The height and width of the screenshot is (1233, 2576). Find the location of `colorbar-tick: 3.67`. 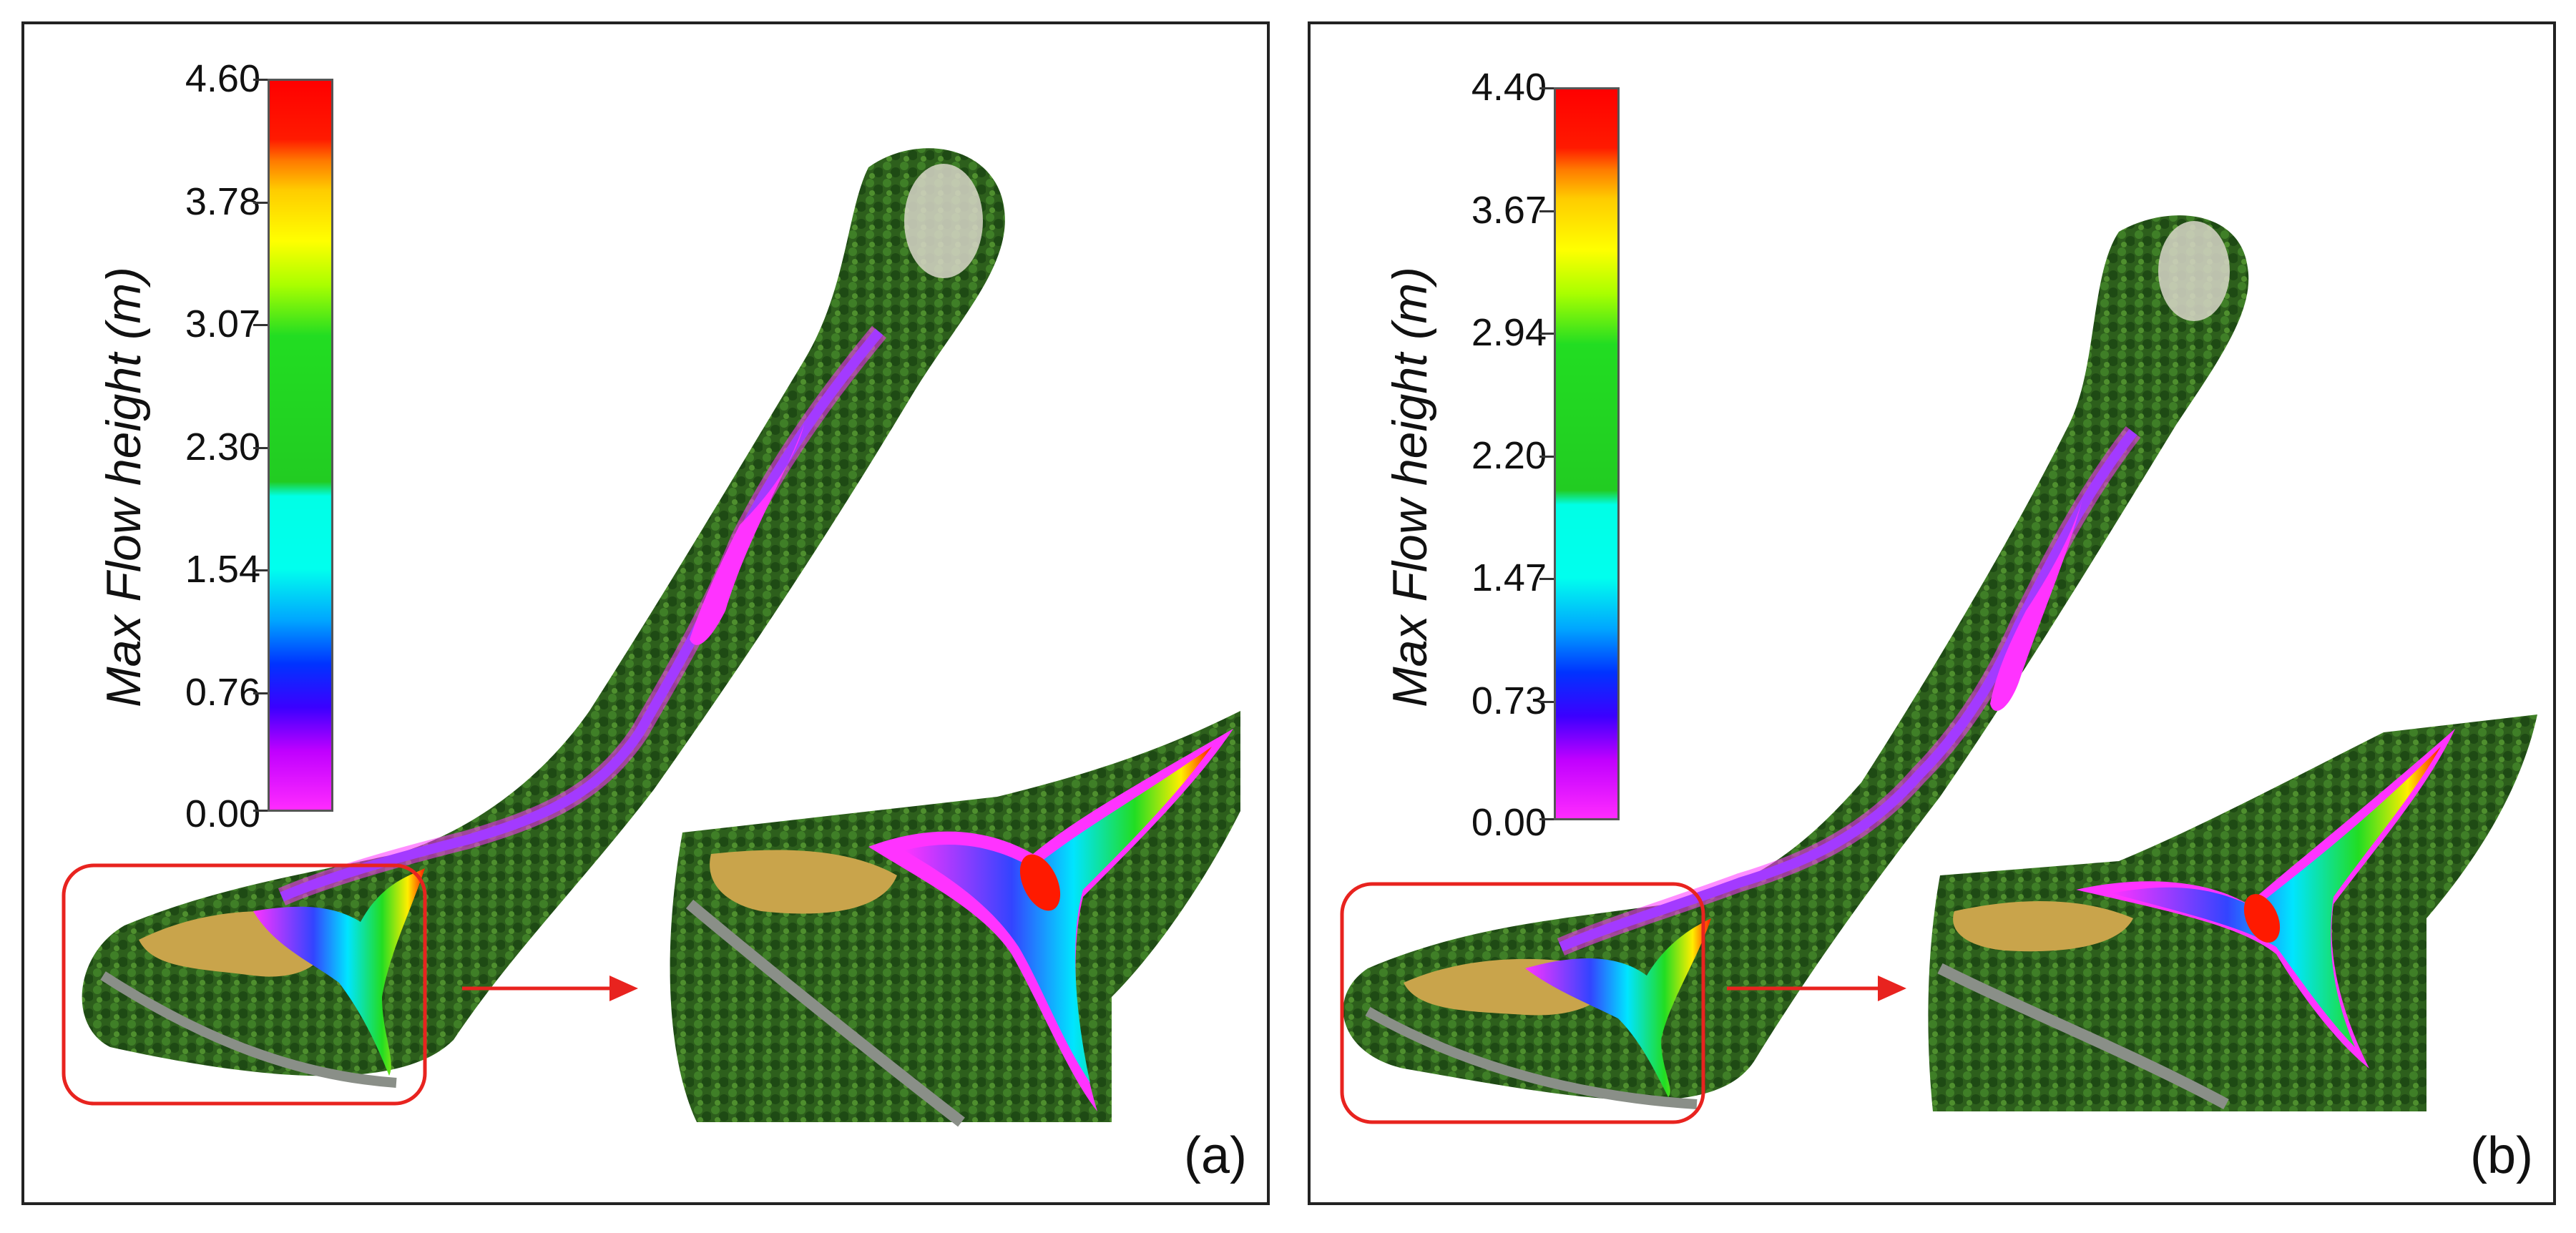

colorbar-tick: 3.67 is located at coordinates (1509, 210).